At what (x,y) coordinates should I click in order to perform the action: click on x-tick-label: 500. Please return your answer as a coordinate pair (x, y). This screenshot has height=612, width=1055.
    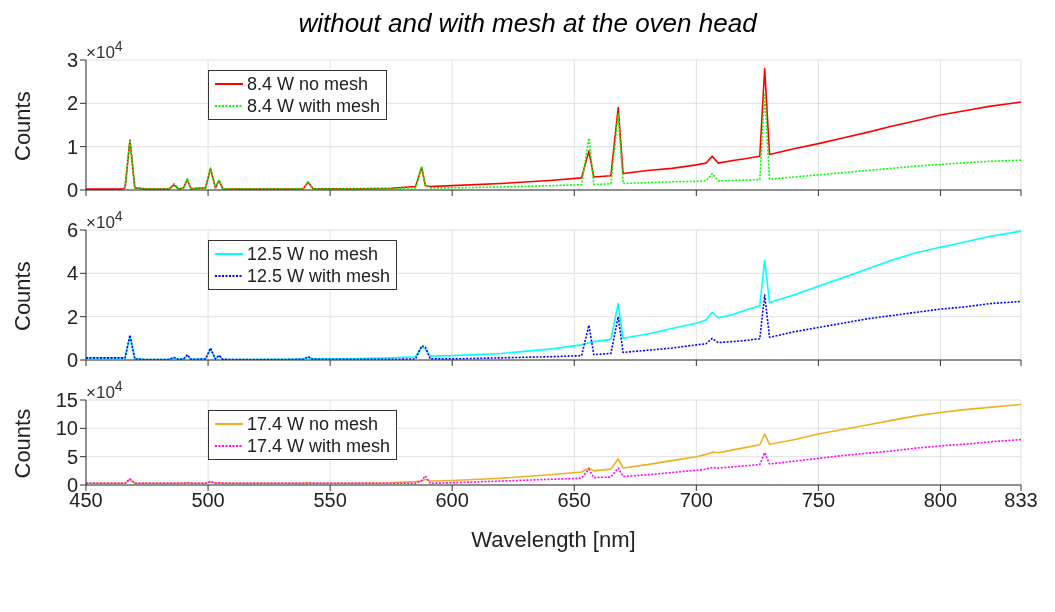
    Looking at the image, I should click on (208, 500).